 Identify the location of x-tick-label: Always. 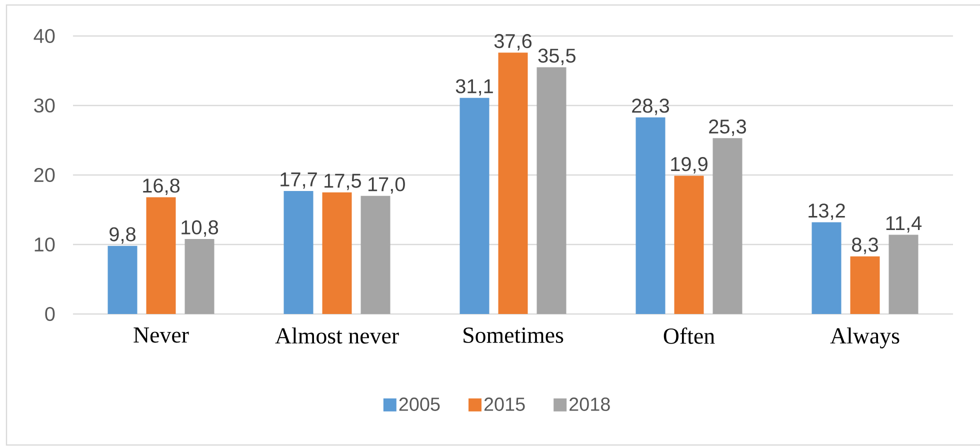
(865, 338).